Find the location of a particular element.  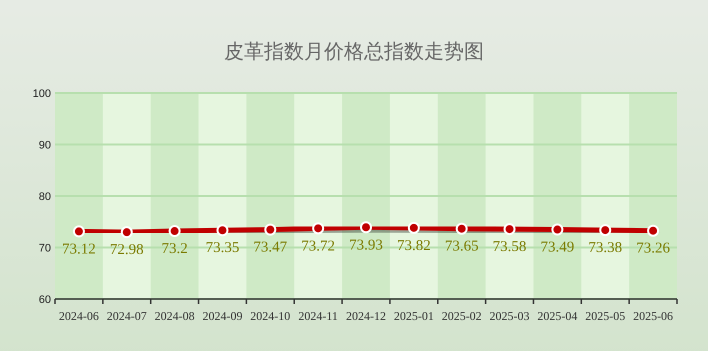

x-tick-label: 2025-06 is located at coordinates (653, 316).